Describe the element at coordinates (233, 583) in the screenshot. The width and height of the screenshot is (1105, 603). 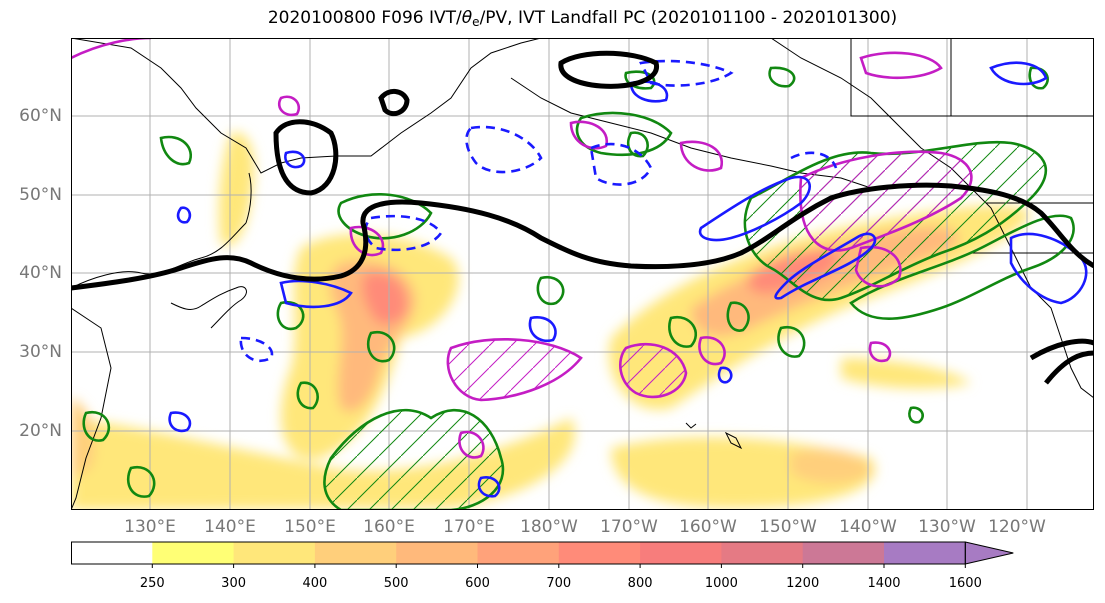
I see `colorbar-tick-label: 300` at that location.